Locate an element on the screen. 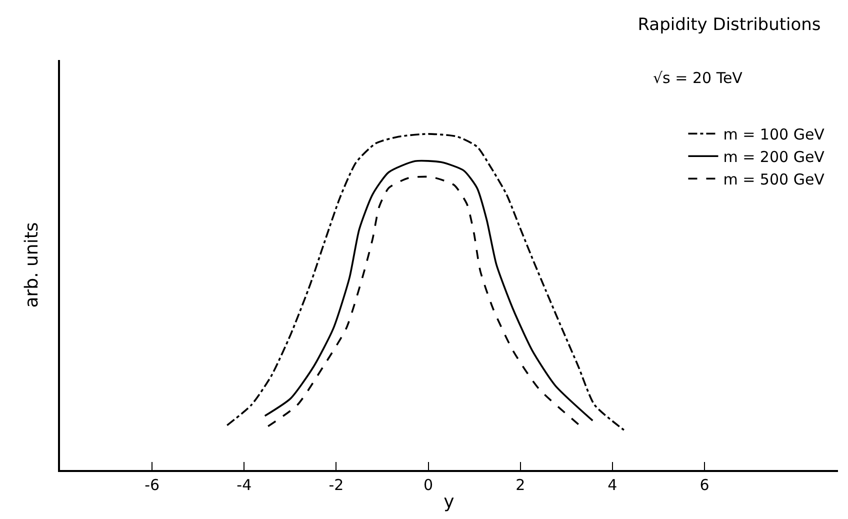  legend-label: m = 500 GeV is located at coordinates (774, 179).